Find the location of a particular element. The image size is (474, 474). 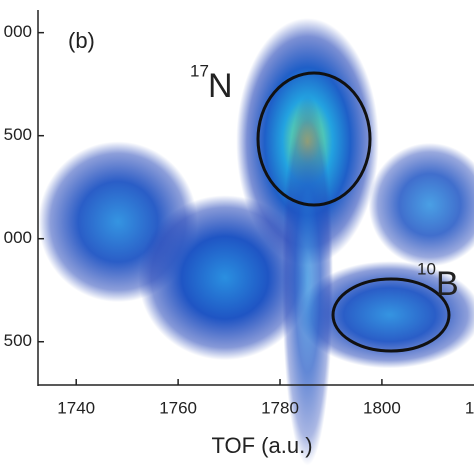

x-tick-label: 1820 is located at coordinates (469, 407).